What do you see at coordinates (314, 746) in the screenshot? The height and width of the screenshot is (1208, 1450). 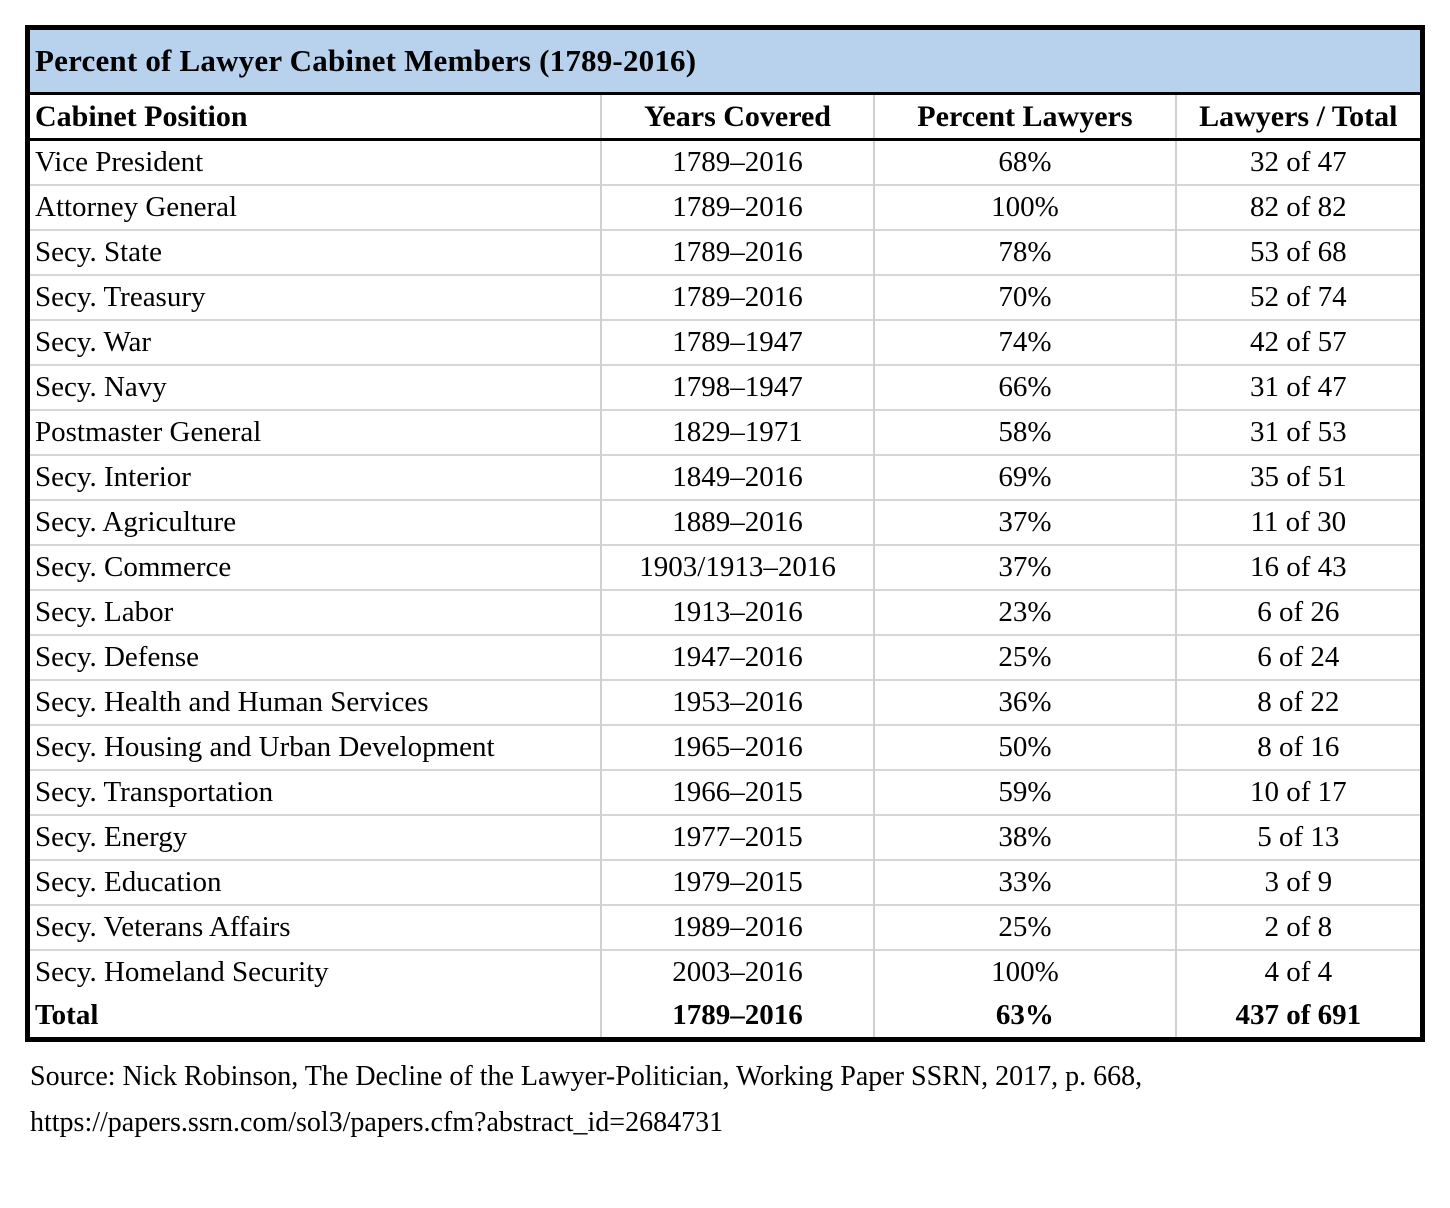 I see `position-cell: Secy. Housing and Urban Development` at bounding box center [314, 746].